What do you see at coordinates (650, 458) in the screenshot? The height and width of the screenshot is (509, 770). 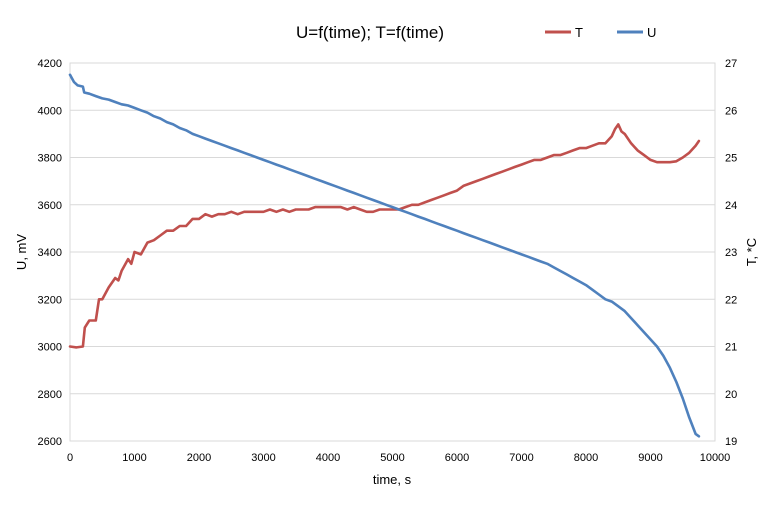 I see `x-tick-label: 9000` at bounding box center [650, 458].